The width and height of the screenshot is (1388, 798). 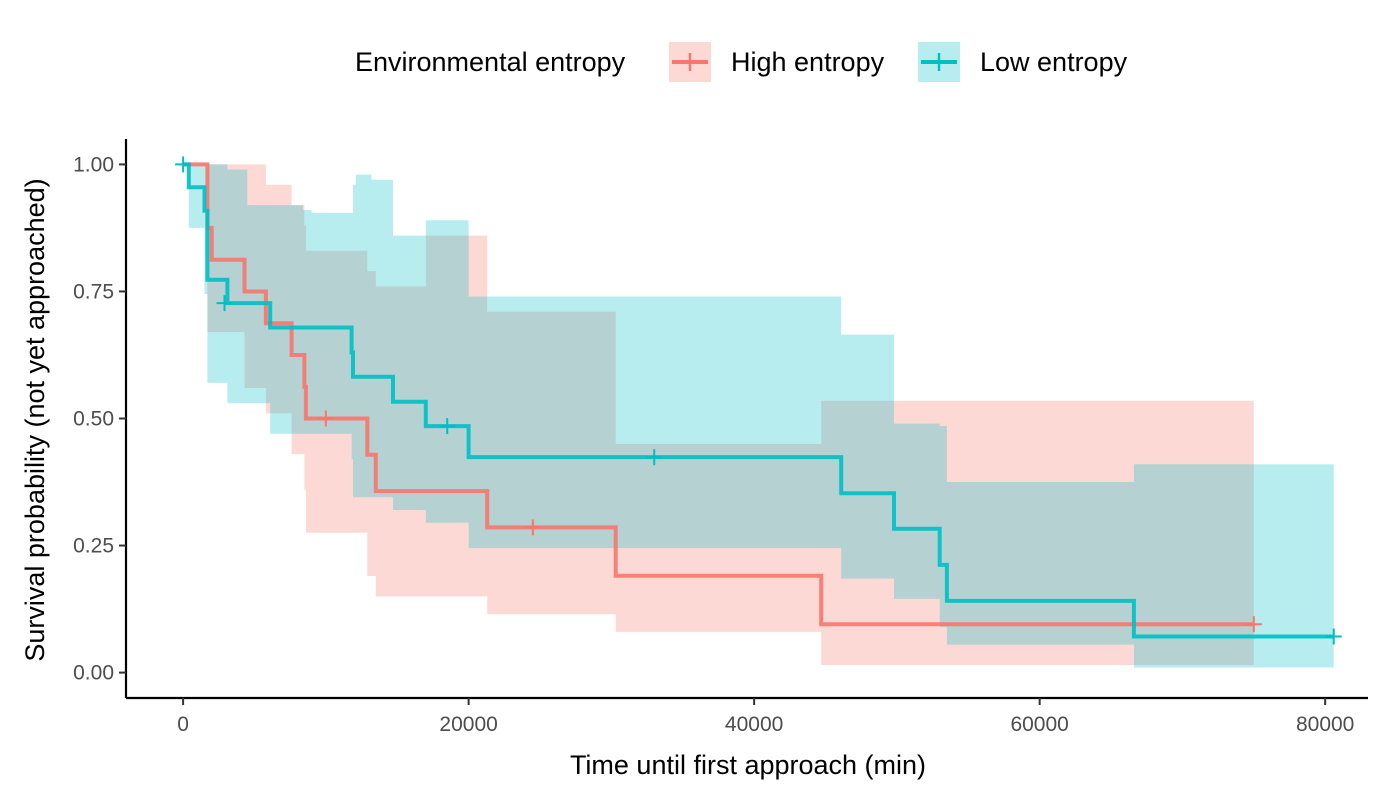 I want to click on x-tick-label: 40000, so click(x=754, y=724).